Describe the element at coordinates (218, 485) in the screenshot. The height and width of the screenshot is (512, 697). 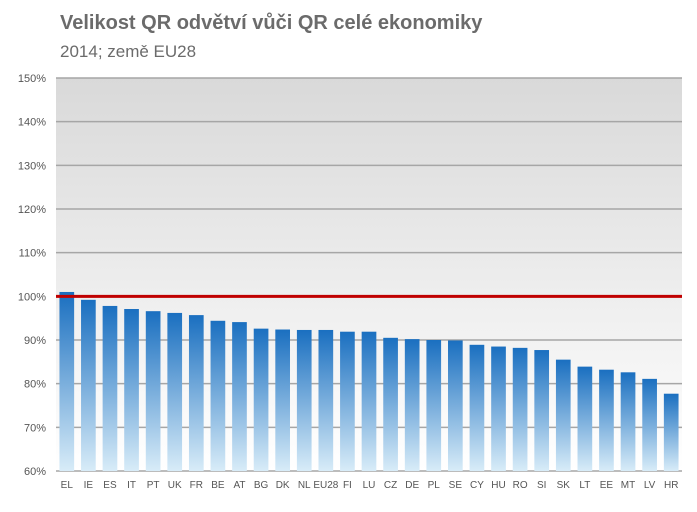
I see `x-tick-label: BE` at that location.